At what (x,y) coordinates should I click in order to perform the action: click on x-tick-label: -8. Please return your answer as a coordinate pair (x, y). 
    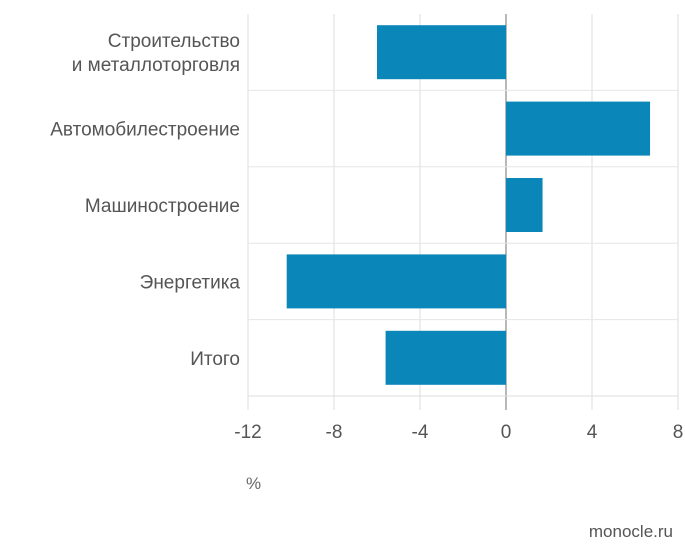
    Looking at the image, I should click on (334, 432).